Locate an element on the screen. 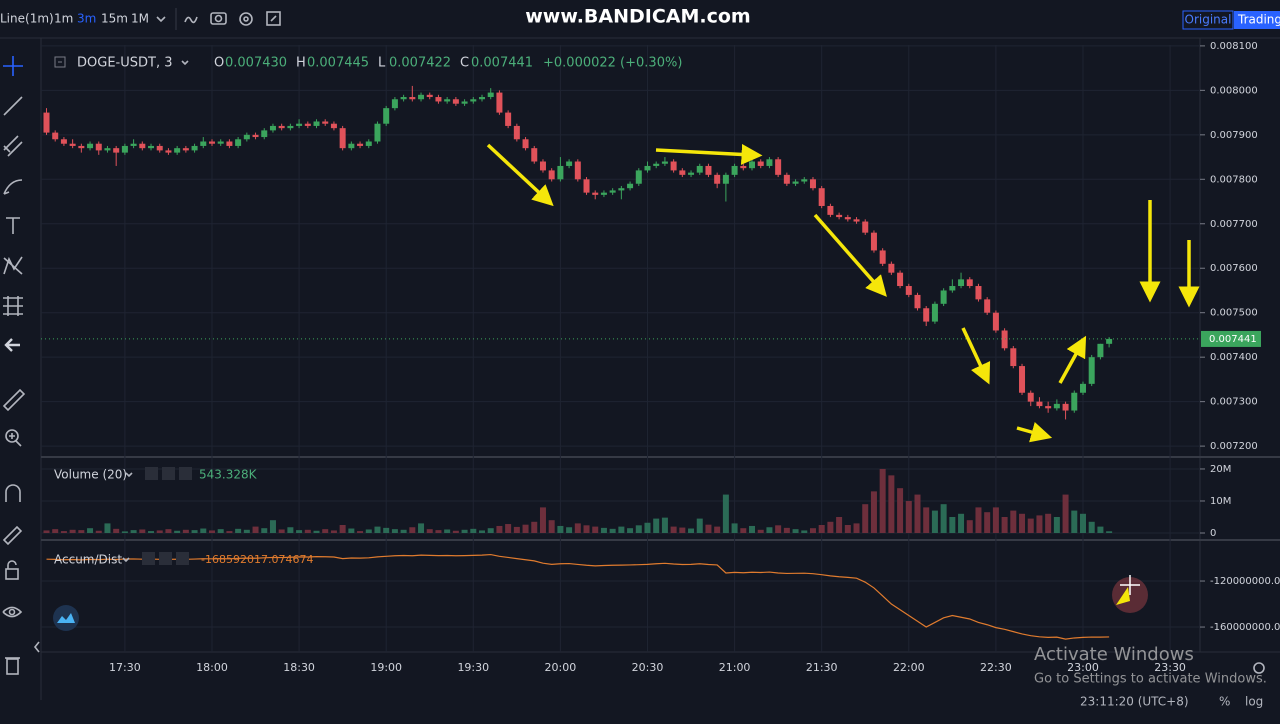  log-toggle: log is located at coordinates (1254, 702).